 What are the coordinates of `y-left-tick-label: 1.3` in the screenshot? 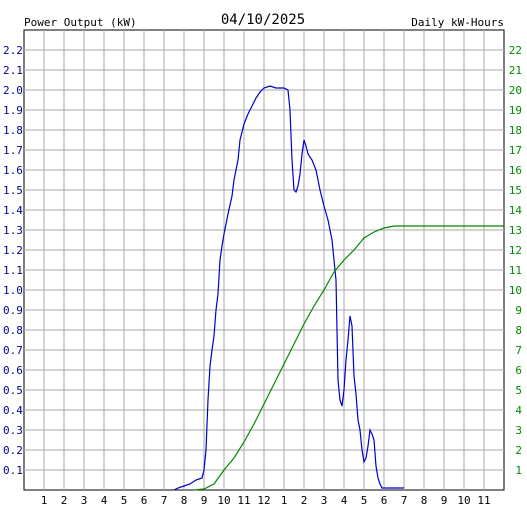 It's located at (13, 230).